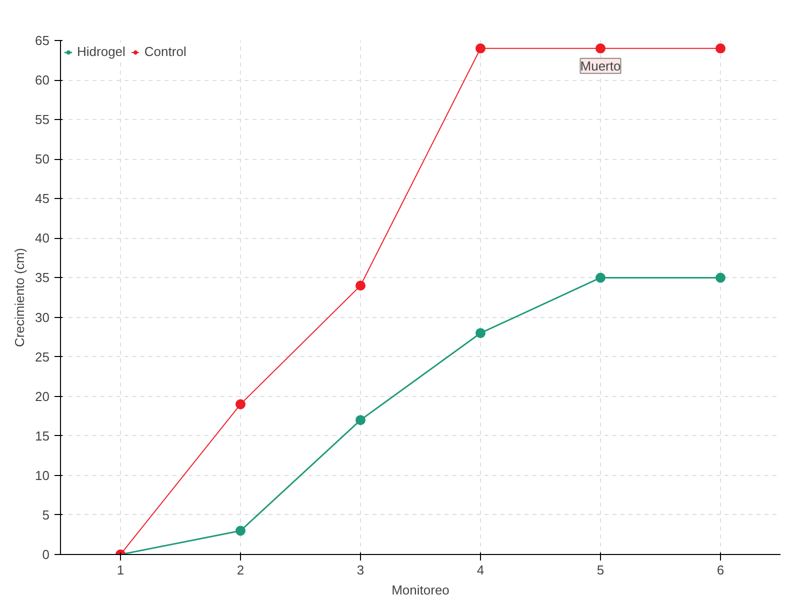  What do you see at coordinates (42, 436) in the screenshot?
I see `y-tick-label: 15` at bounding box center [42, 436].